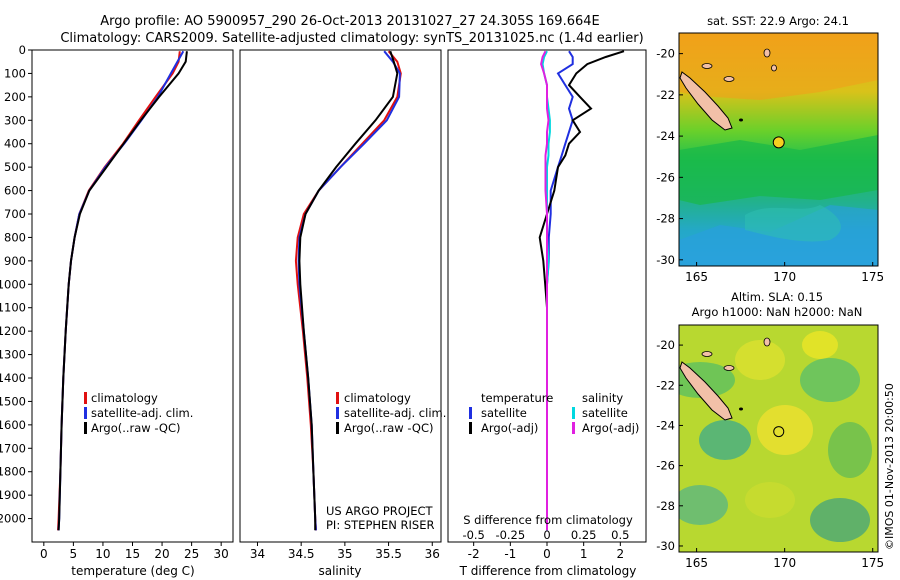 The width and height of the screenshot is (900, 580). Describe the element at coordinates (13, 472) in the screenshot. I see `depth-tick-label: 1800` at that location.